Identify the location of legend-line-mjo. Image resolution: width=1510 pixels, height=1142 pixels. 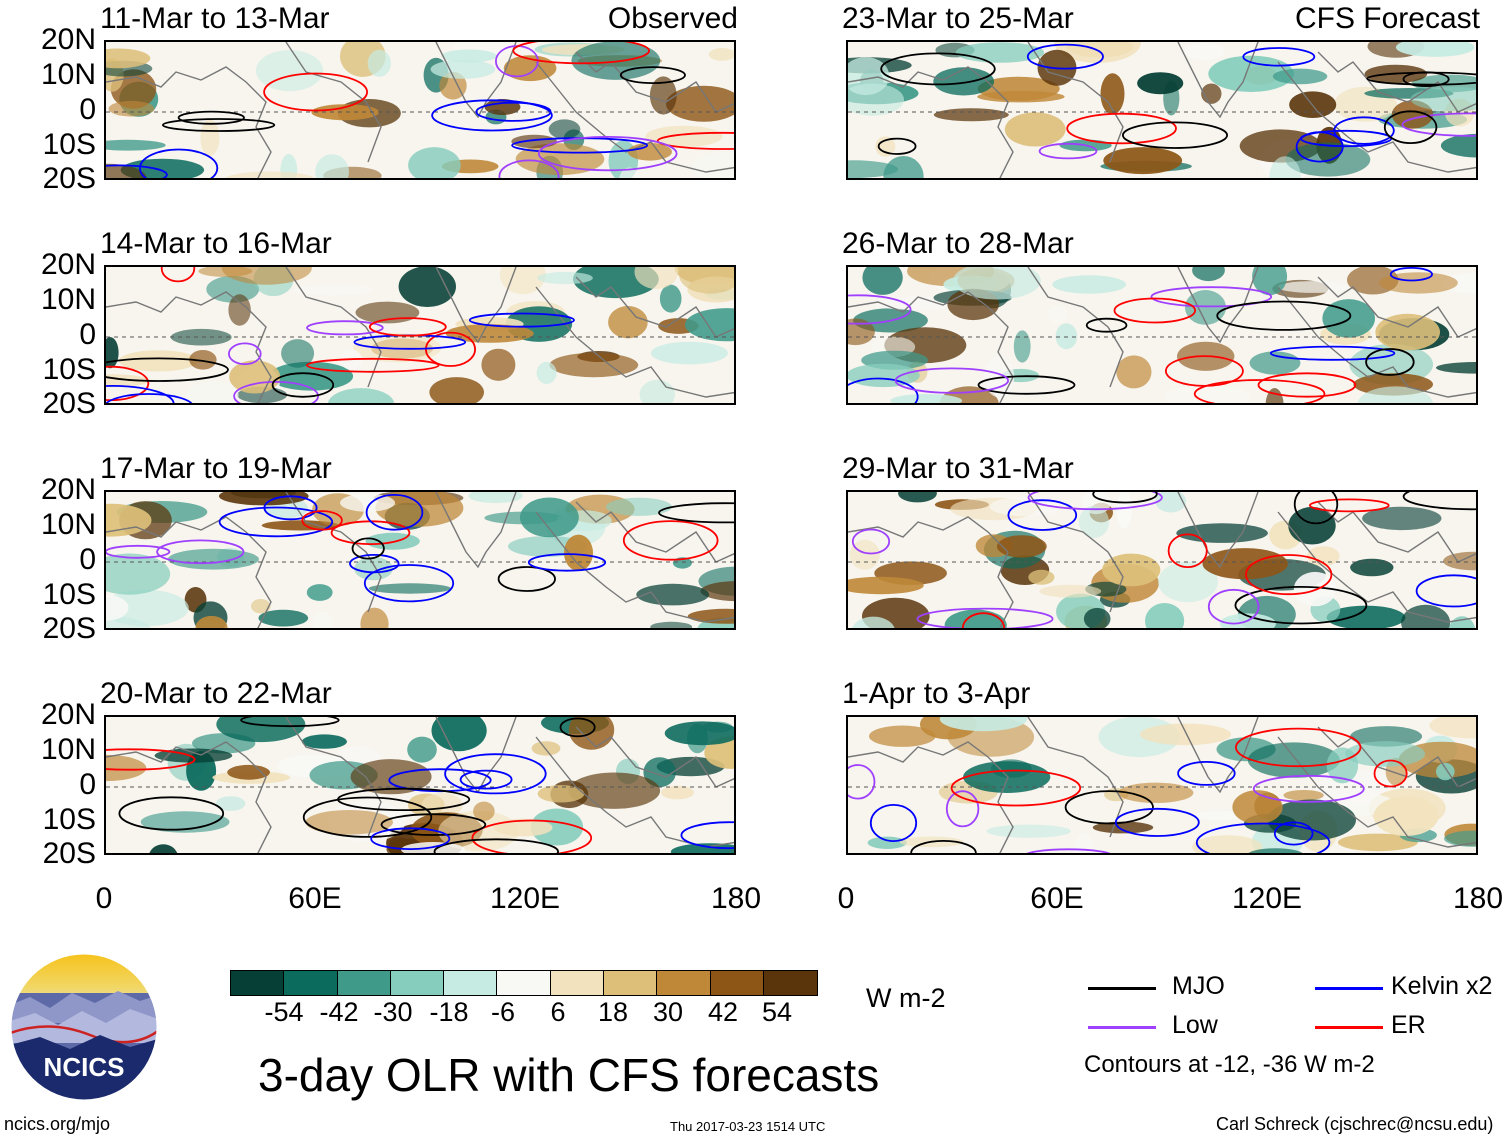
(1122, 988).